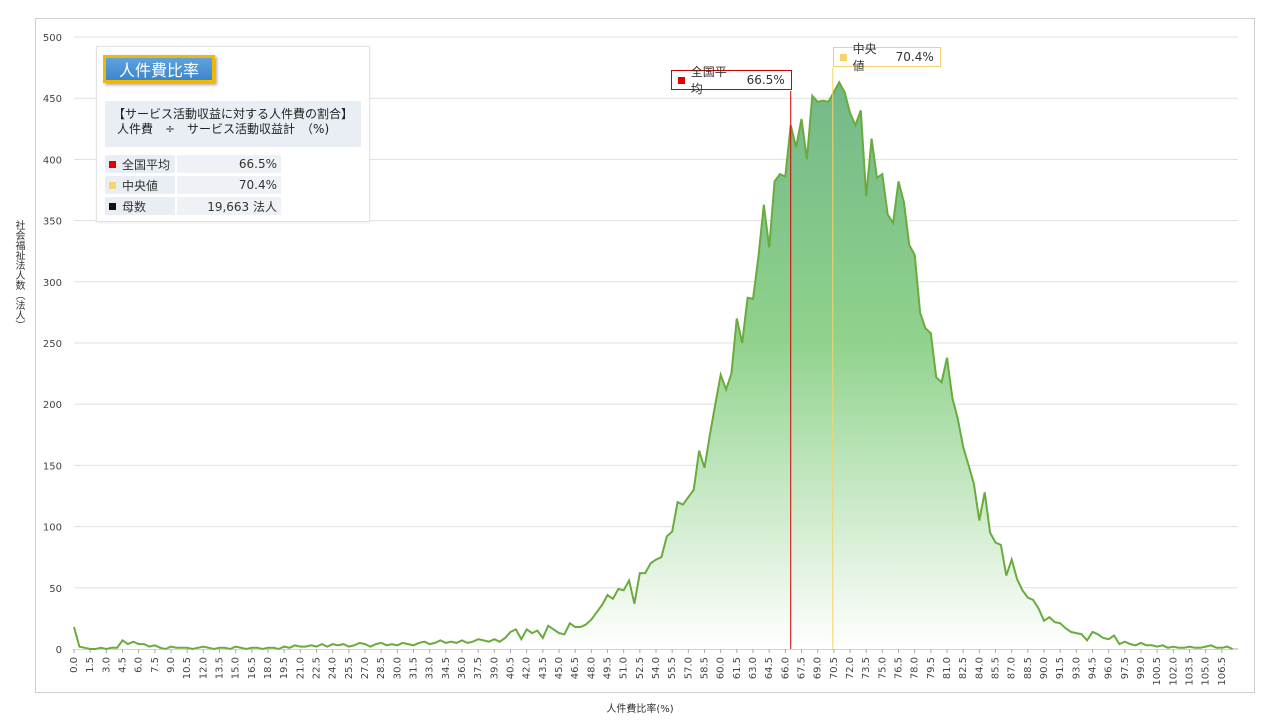 The height and width of the screenshot is (720, 1280). I want to click on legend-desc-line2: 人件費 ÷ サービス活動収益計 （%), so click(223, 129).